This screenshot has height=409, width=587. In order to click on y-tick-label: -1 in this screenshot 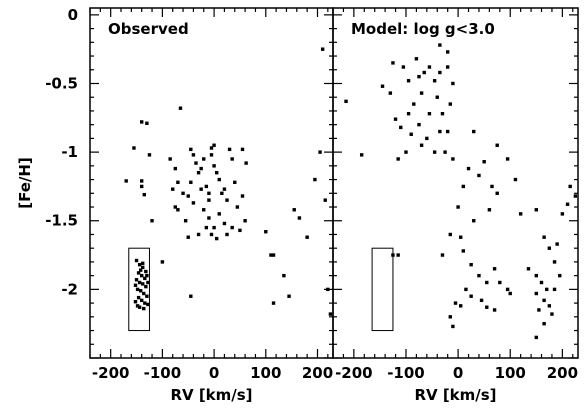, I will do `click(69, 152)`.